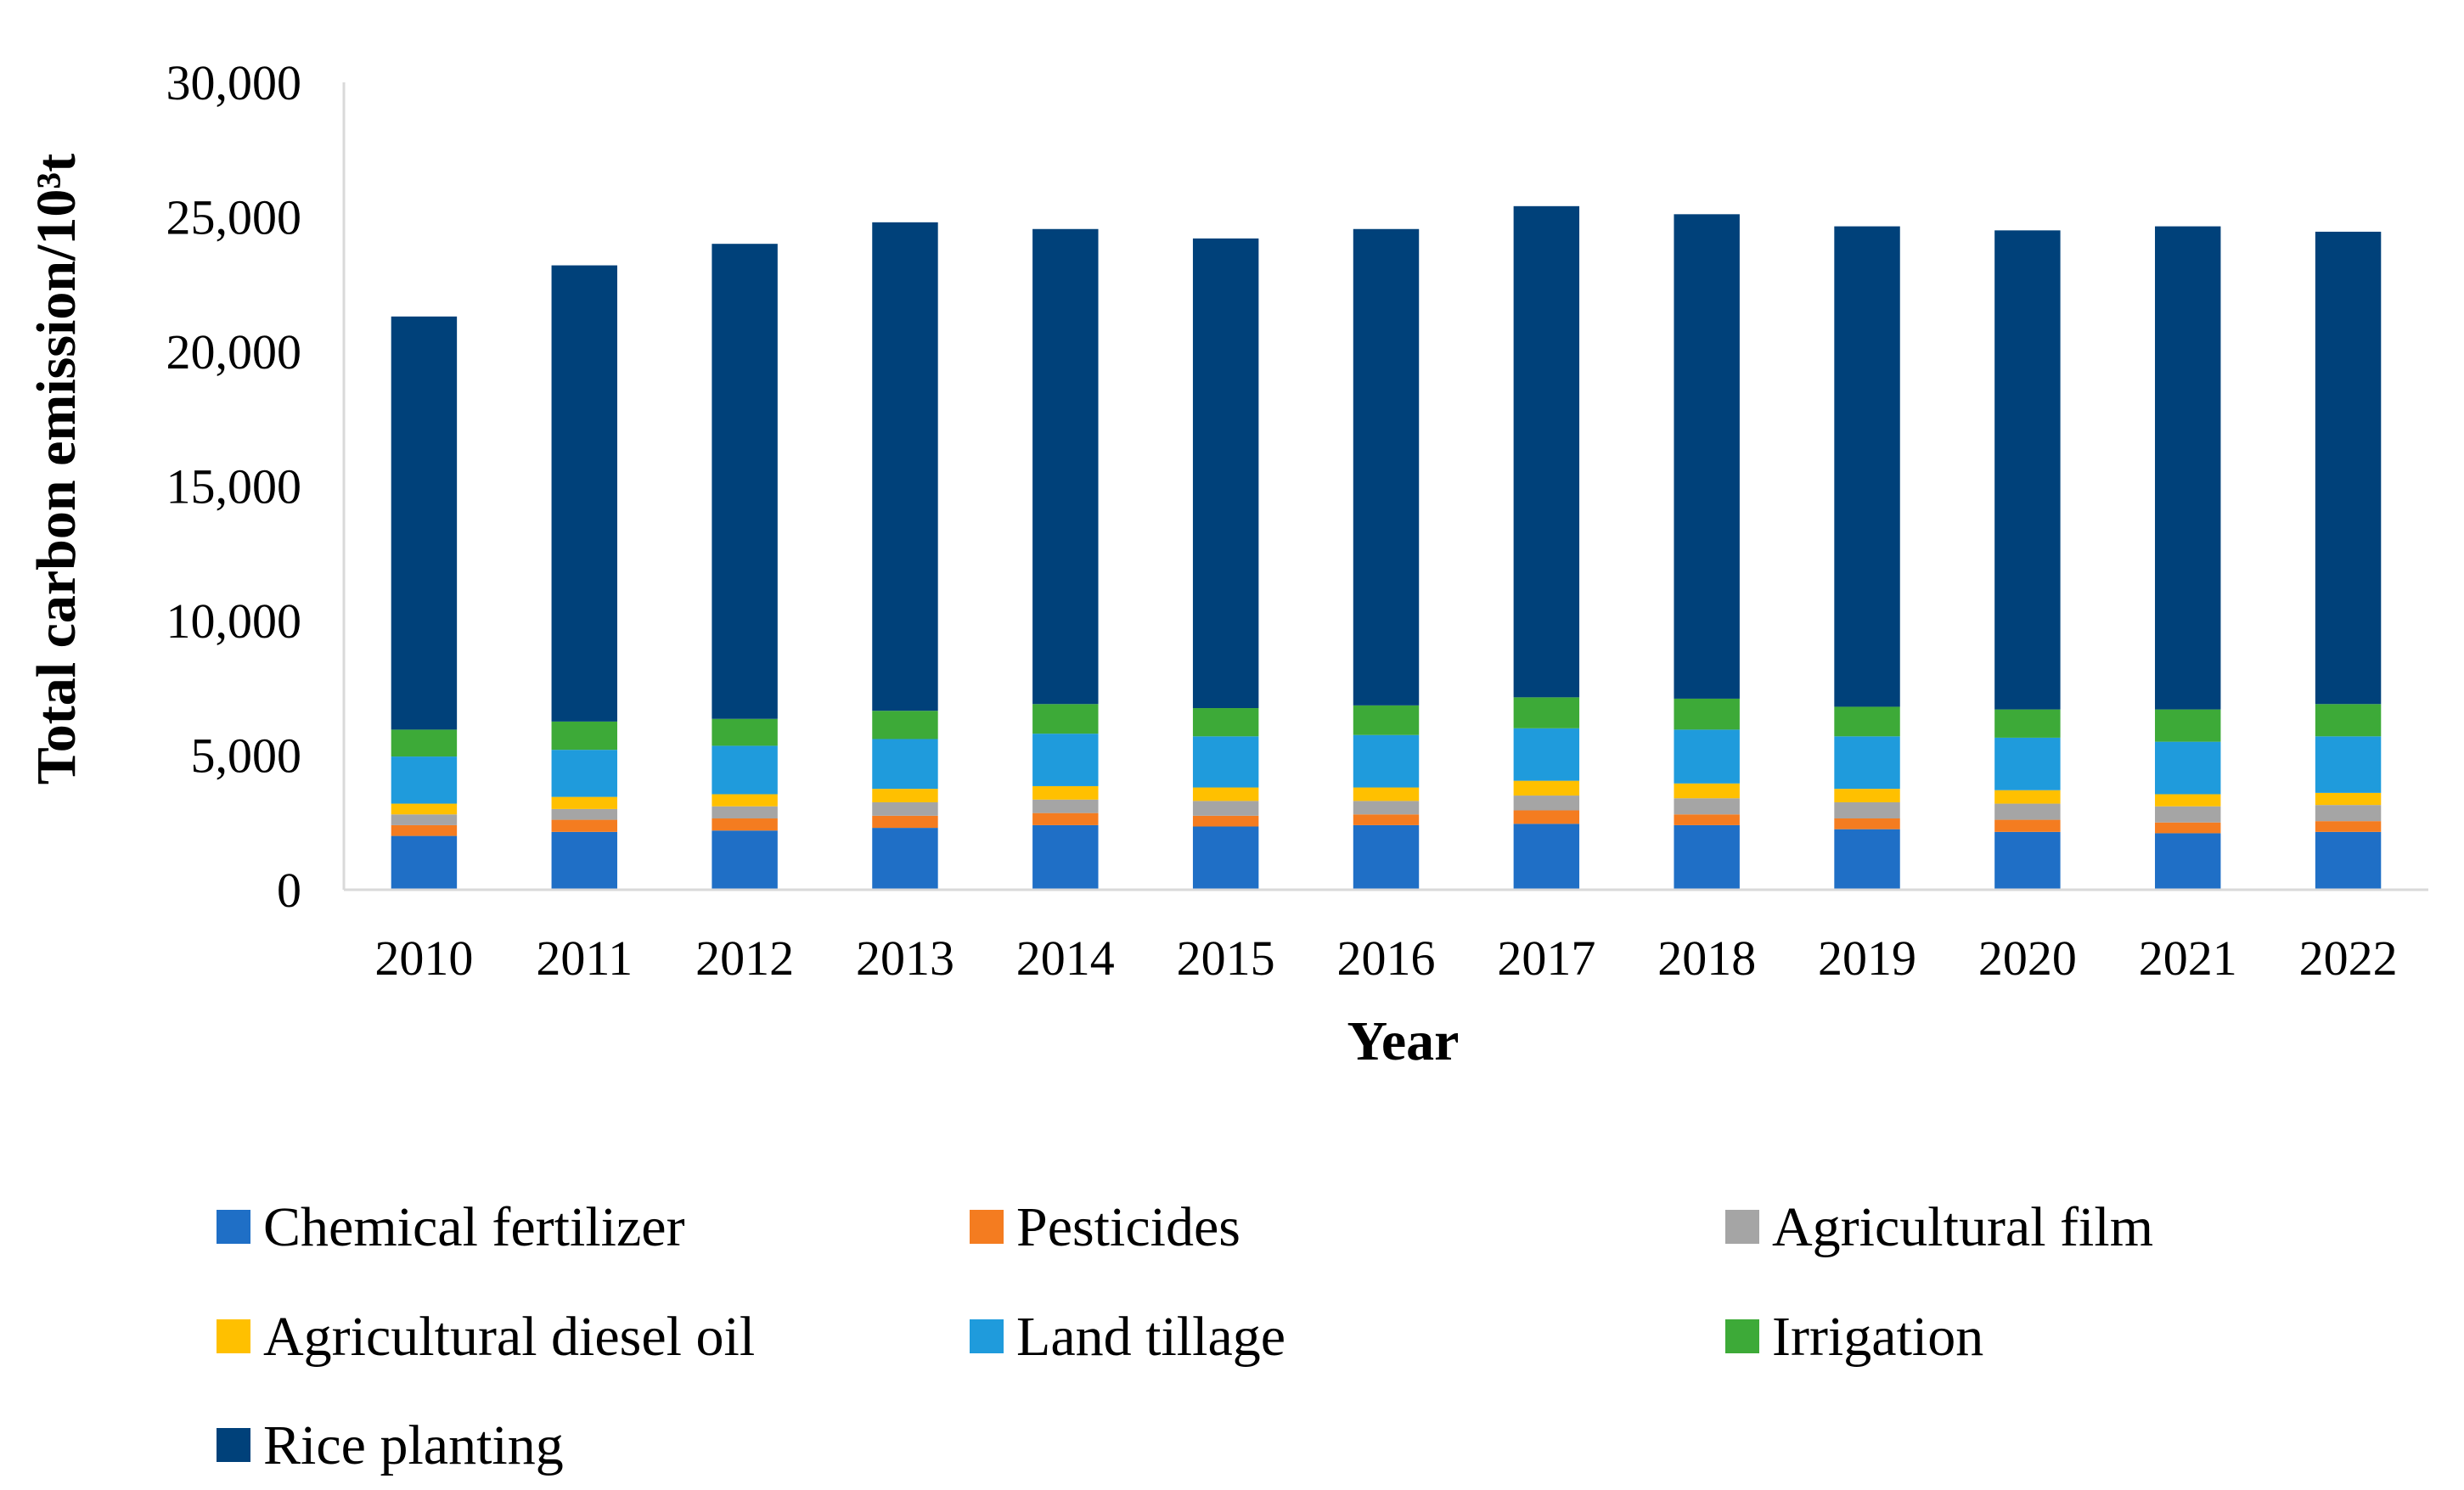 The height and width of the screenshot is (1490, 2464). I want to click on legend-label: Agricultural film, so click(1962, 1227).